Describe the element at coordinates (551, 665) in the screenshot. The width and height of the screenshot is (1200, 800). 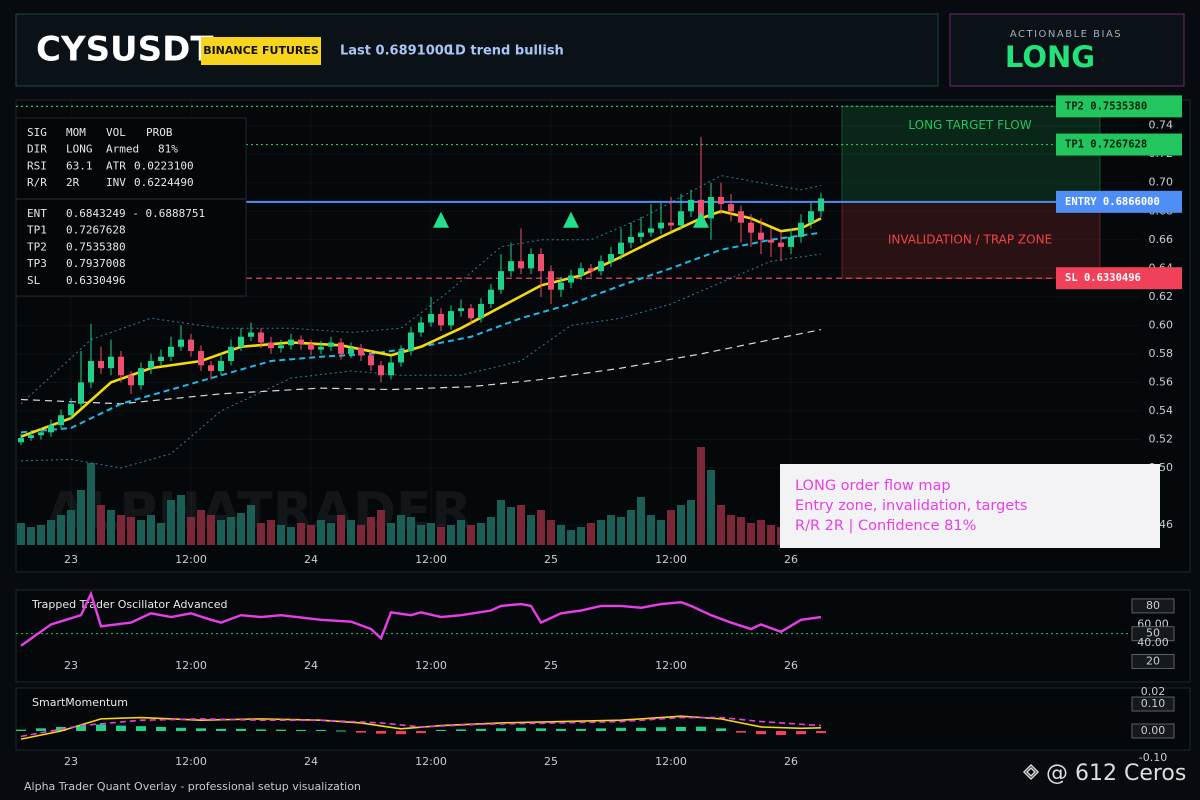
I see `x-tick-label: 25` at that location.